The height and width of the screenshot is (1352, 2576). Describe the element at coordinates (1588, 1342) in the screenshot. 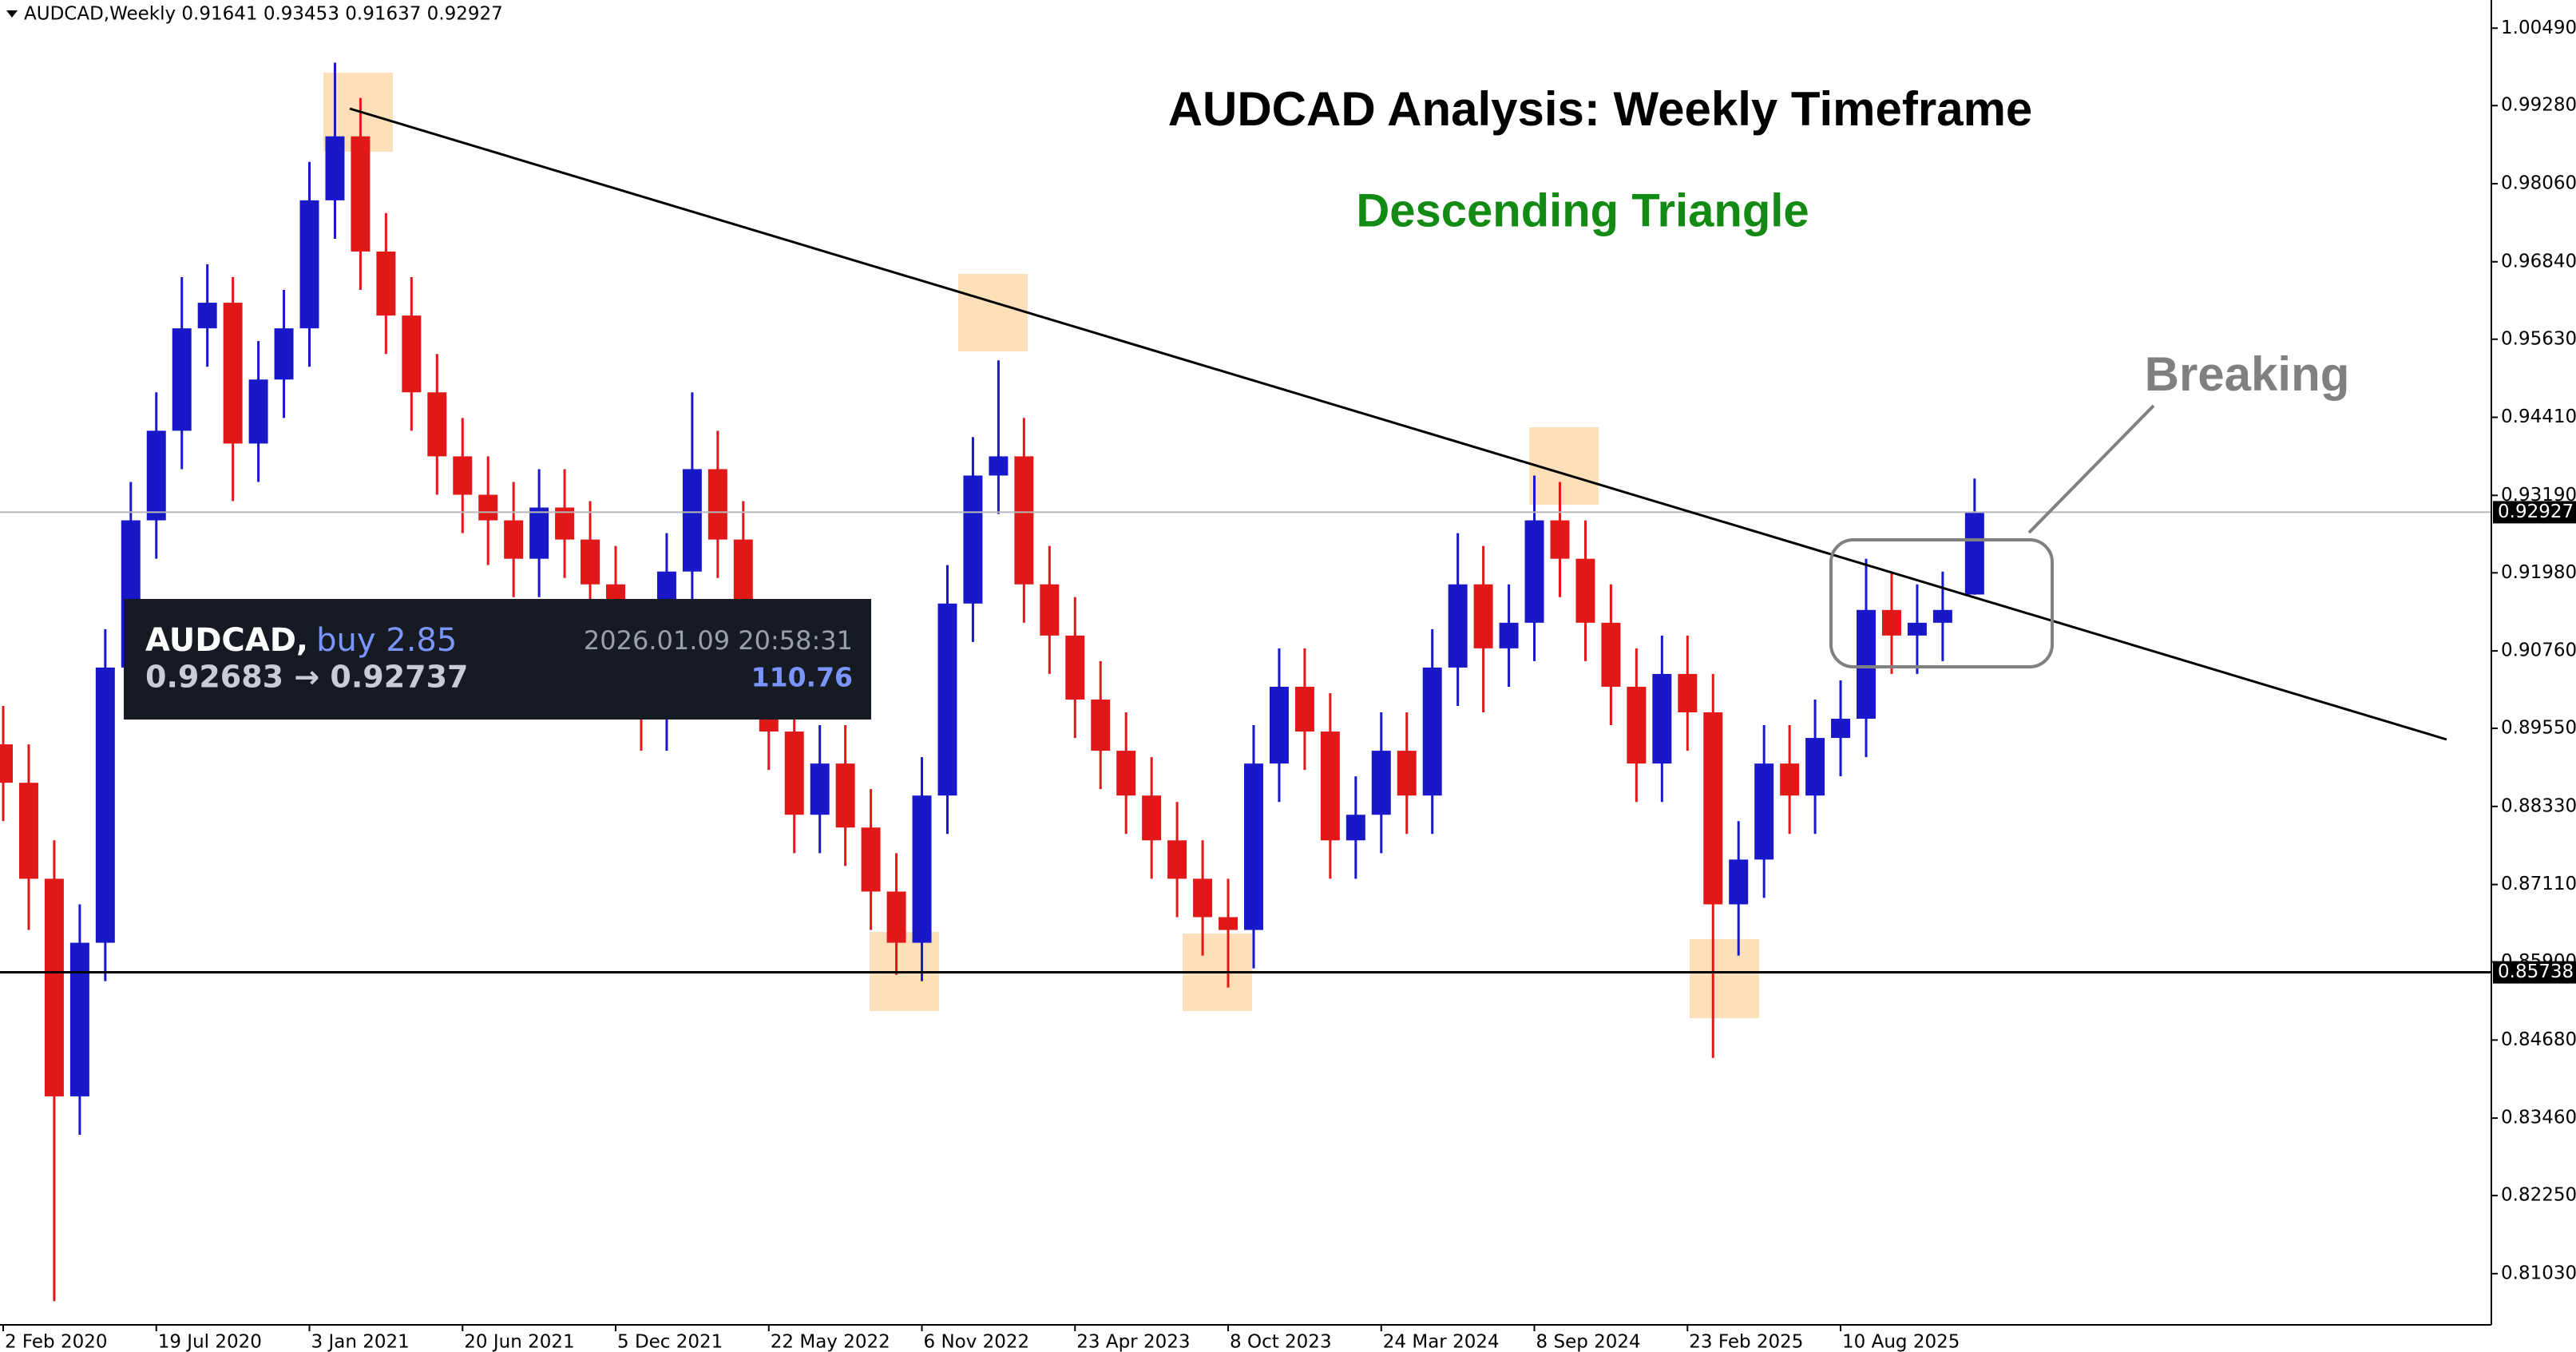

I see `x-tick-label: 8 Sep 2024` at that location.